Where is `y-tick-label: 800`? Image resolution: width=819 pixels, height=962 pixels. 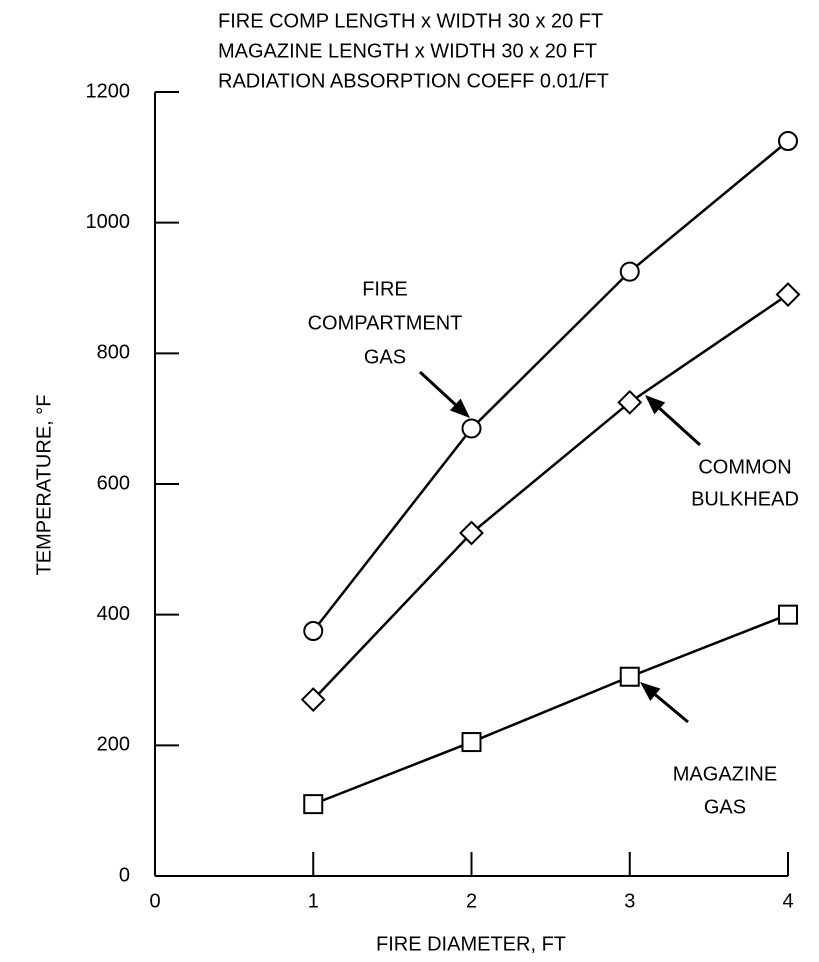 y-tick-label: 800 is located at coordinates (113, 353).